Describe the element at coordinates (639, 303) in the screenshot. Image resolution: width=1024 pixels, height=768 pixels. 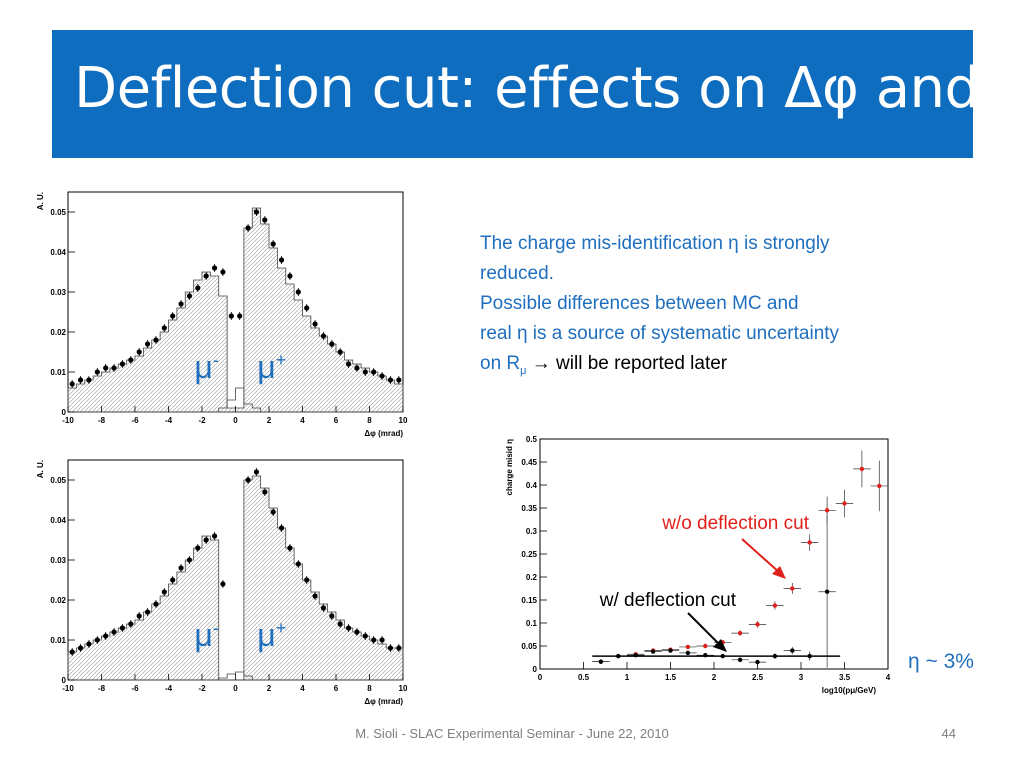
I see `desc-line-3: Possible differences between MC and` at that location.